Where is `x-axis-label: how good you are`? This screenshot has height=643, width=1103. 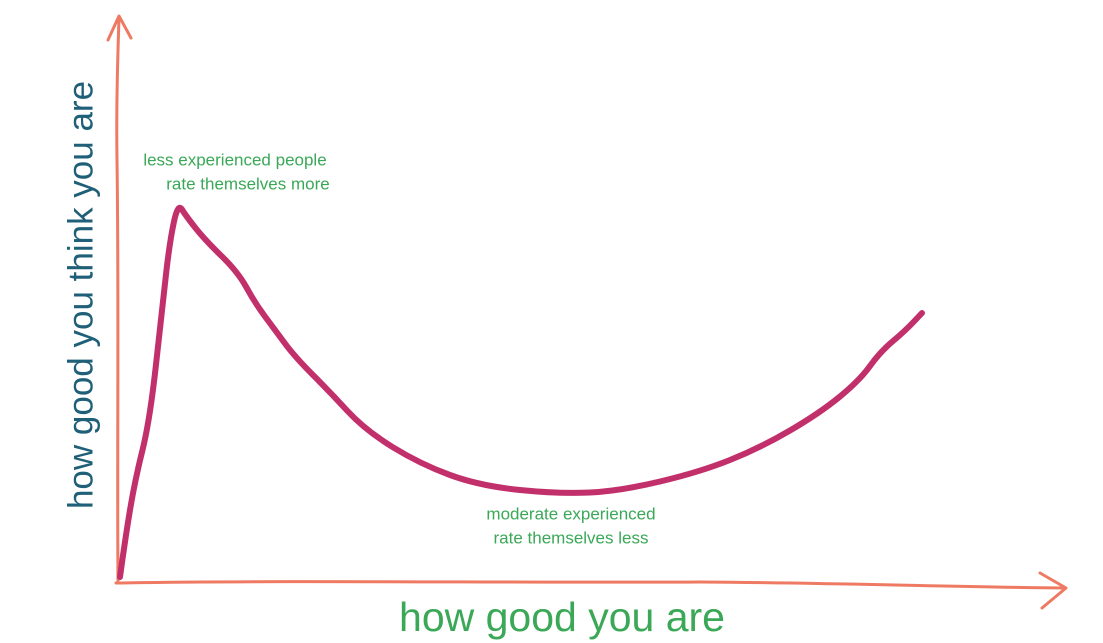 x-axis-label: how good you are is located at coordinates (562, 617).